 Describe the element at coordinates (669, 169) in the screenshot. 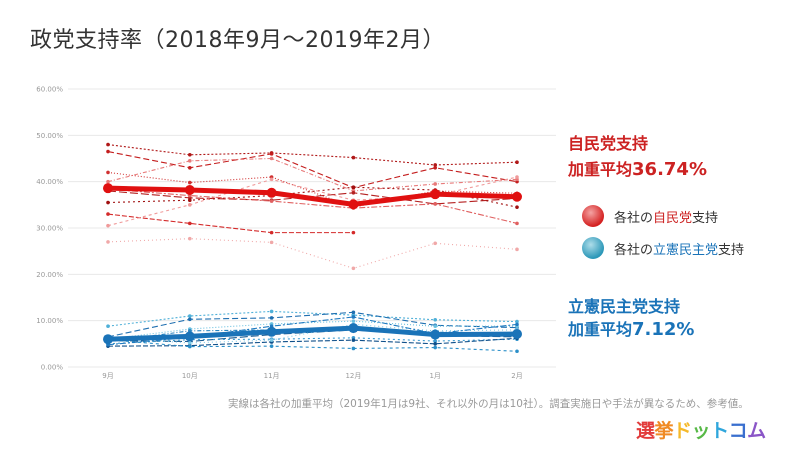

I see `ldp-summary-value: 36.74%` at that location.